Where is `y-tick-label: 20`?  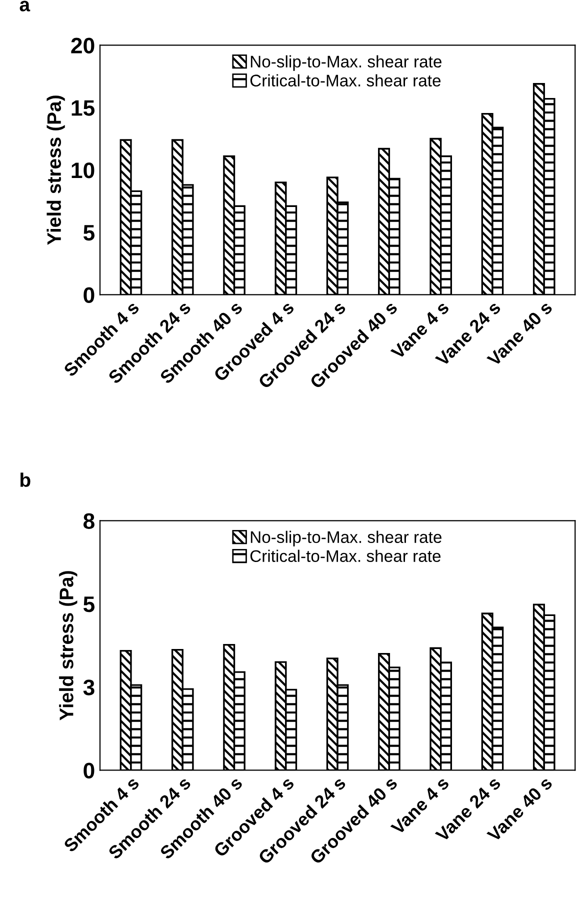 y-tick-label: 20 is located at coordinates (82, 46).